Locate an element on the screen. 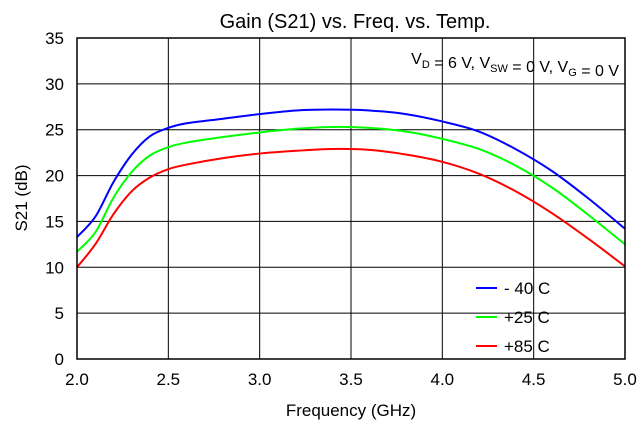 Image resolution: width=641 pixels, height=423 pixels. y-tick-label: 10 is located at coordinates (54, 267).